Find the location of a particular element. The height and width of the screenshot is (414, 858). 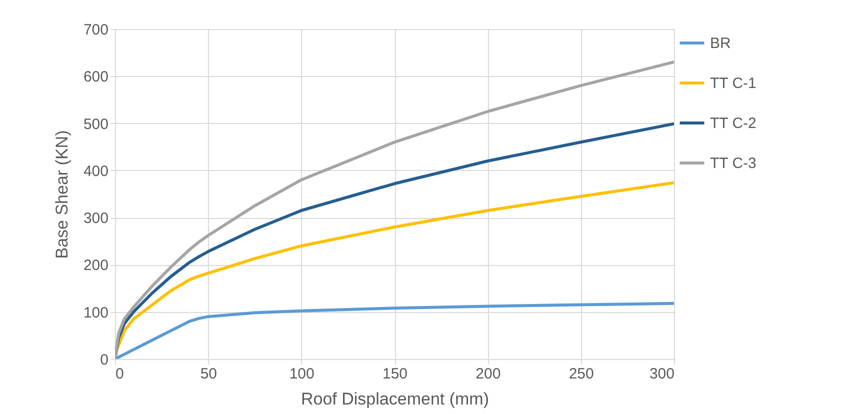

x-tick-label: 250 is located at coordinates (581, 374).